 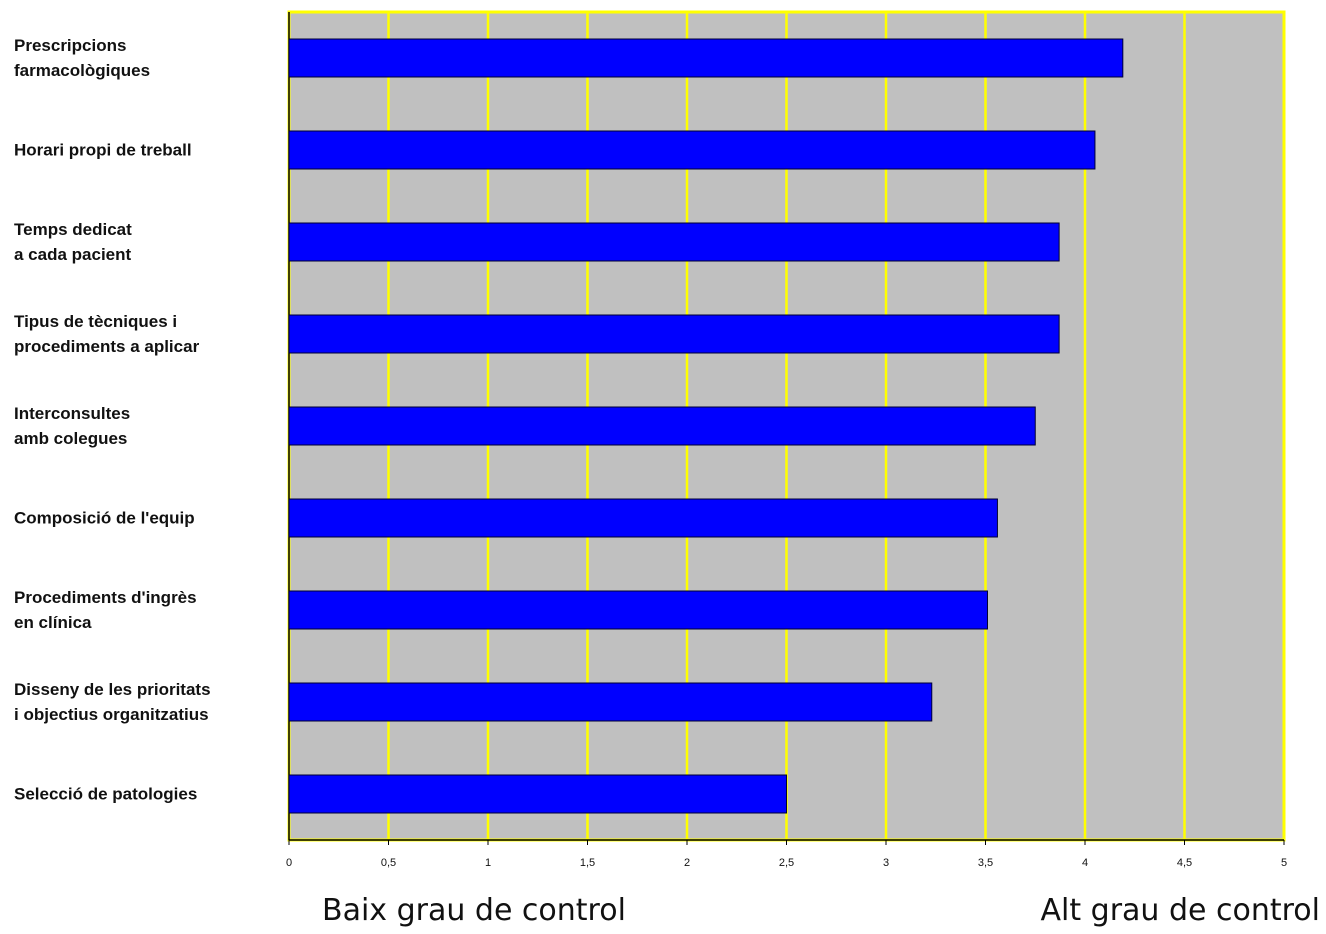 I want to click on annotation: Baix grau de control, so click(x=474, y=910).